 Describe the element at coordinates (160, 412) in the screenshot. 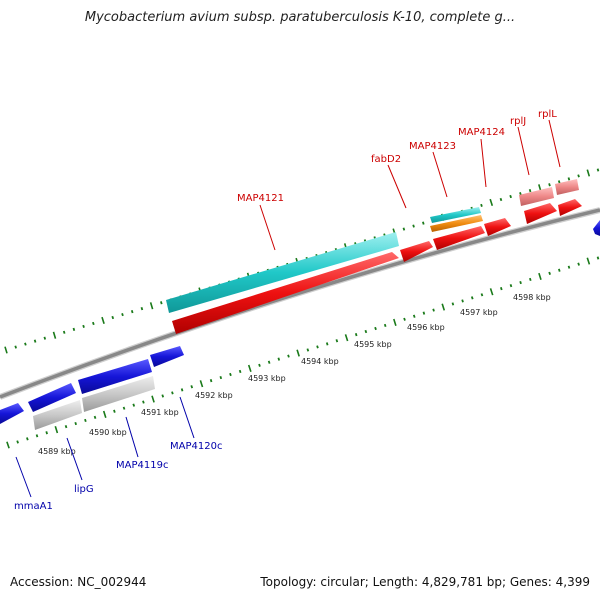

I see `scale-tick-label: 4591 kbp` at that location.